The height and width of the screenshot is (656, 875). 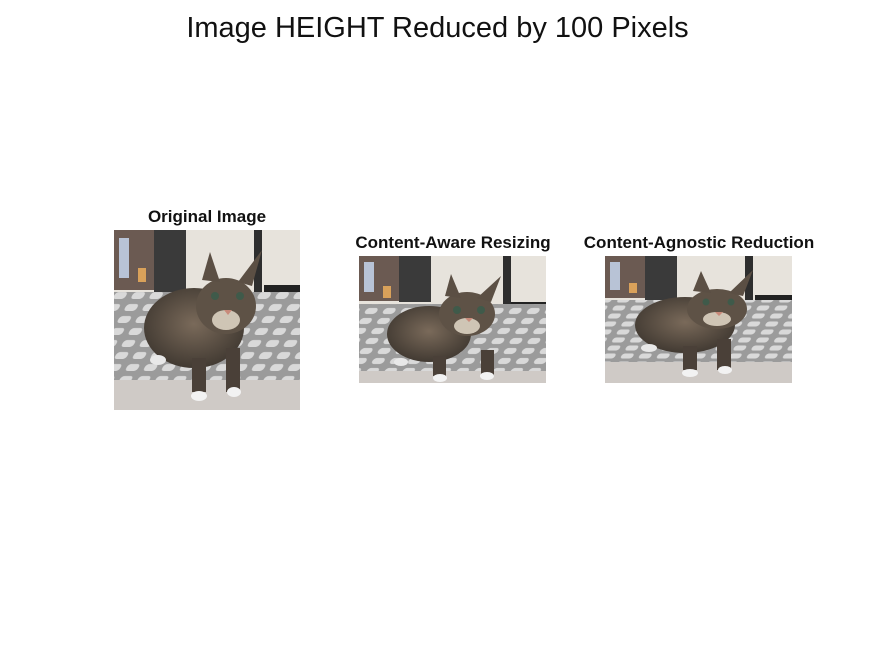 I want to click on figure-title: Image HEIGHT Reduced by 100 Pixels, so click(x=437, y=28).